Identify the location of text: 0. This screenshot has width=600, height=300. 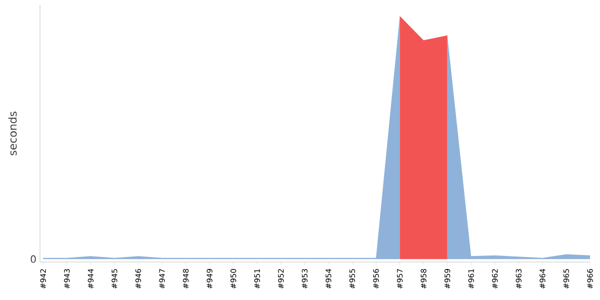
(33, 259).